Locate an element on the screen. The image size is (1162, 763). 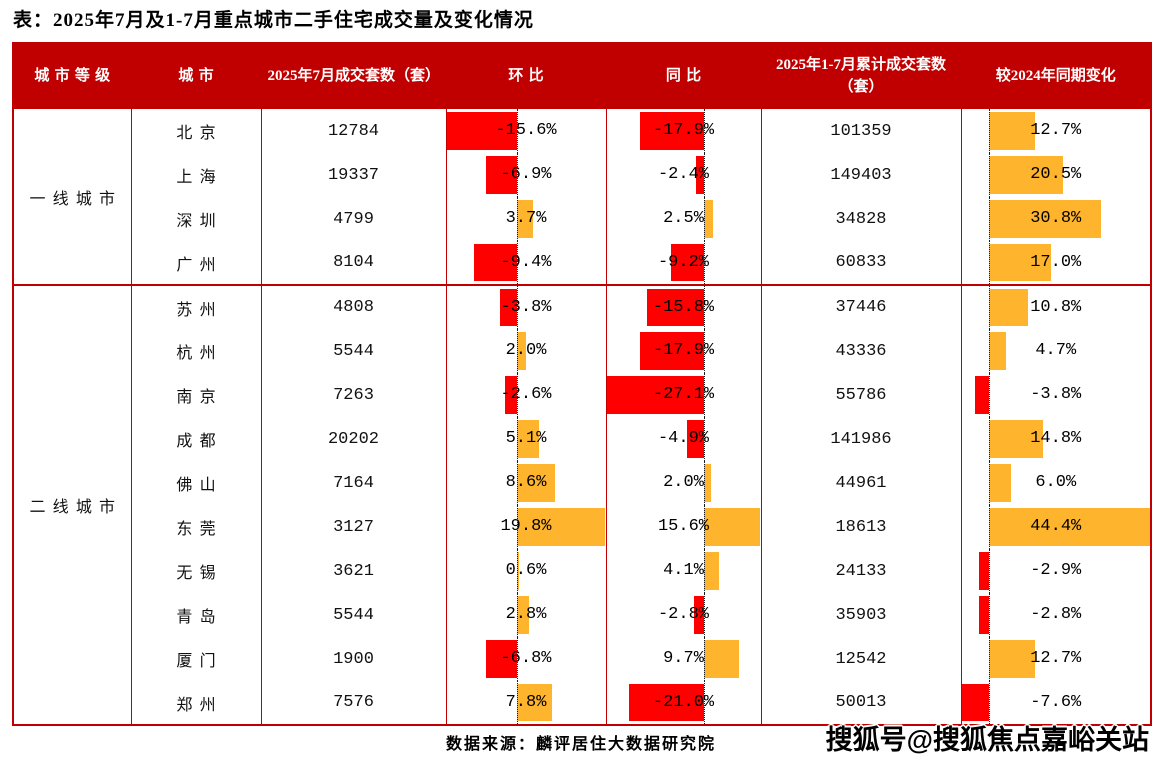
mom-bar-cell: 8.6% is located at coordinates (526, 483).